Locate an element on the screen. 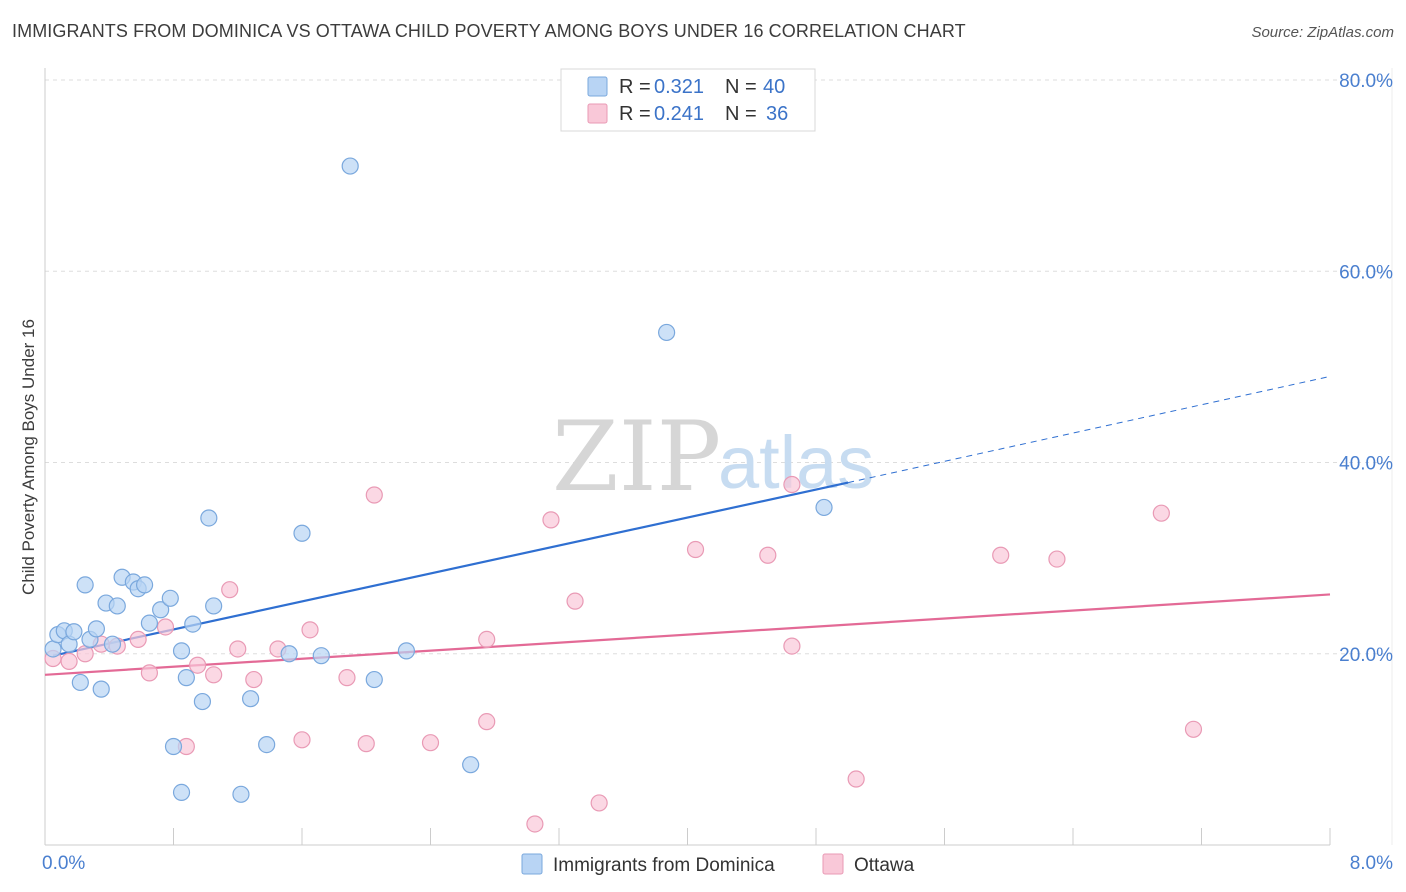 The image size is (1406, 892). y-axis-label: Child Poverty Among Boys Under 16 is located at coordinates (28, 457).